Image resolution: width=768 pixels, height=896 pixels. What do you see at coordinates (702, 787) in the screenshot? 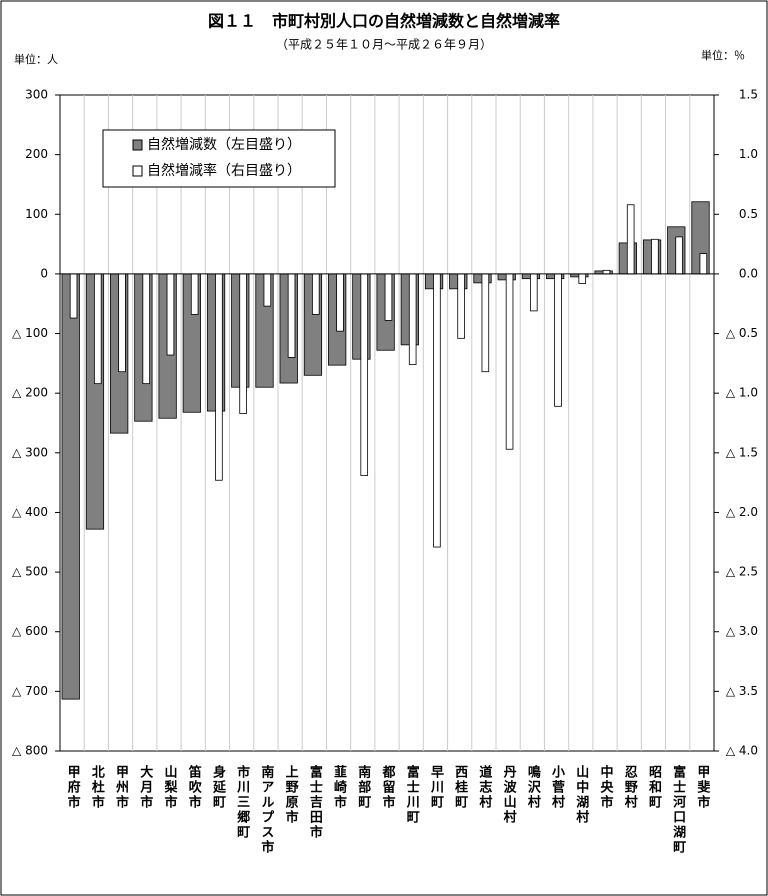
I see `x-tick-label: 甲斐市` at bounding box center [702, 787].